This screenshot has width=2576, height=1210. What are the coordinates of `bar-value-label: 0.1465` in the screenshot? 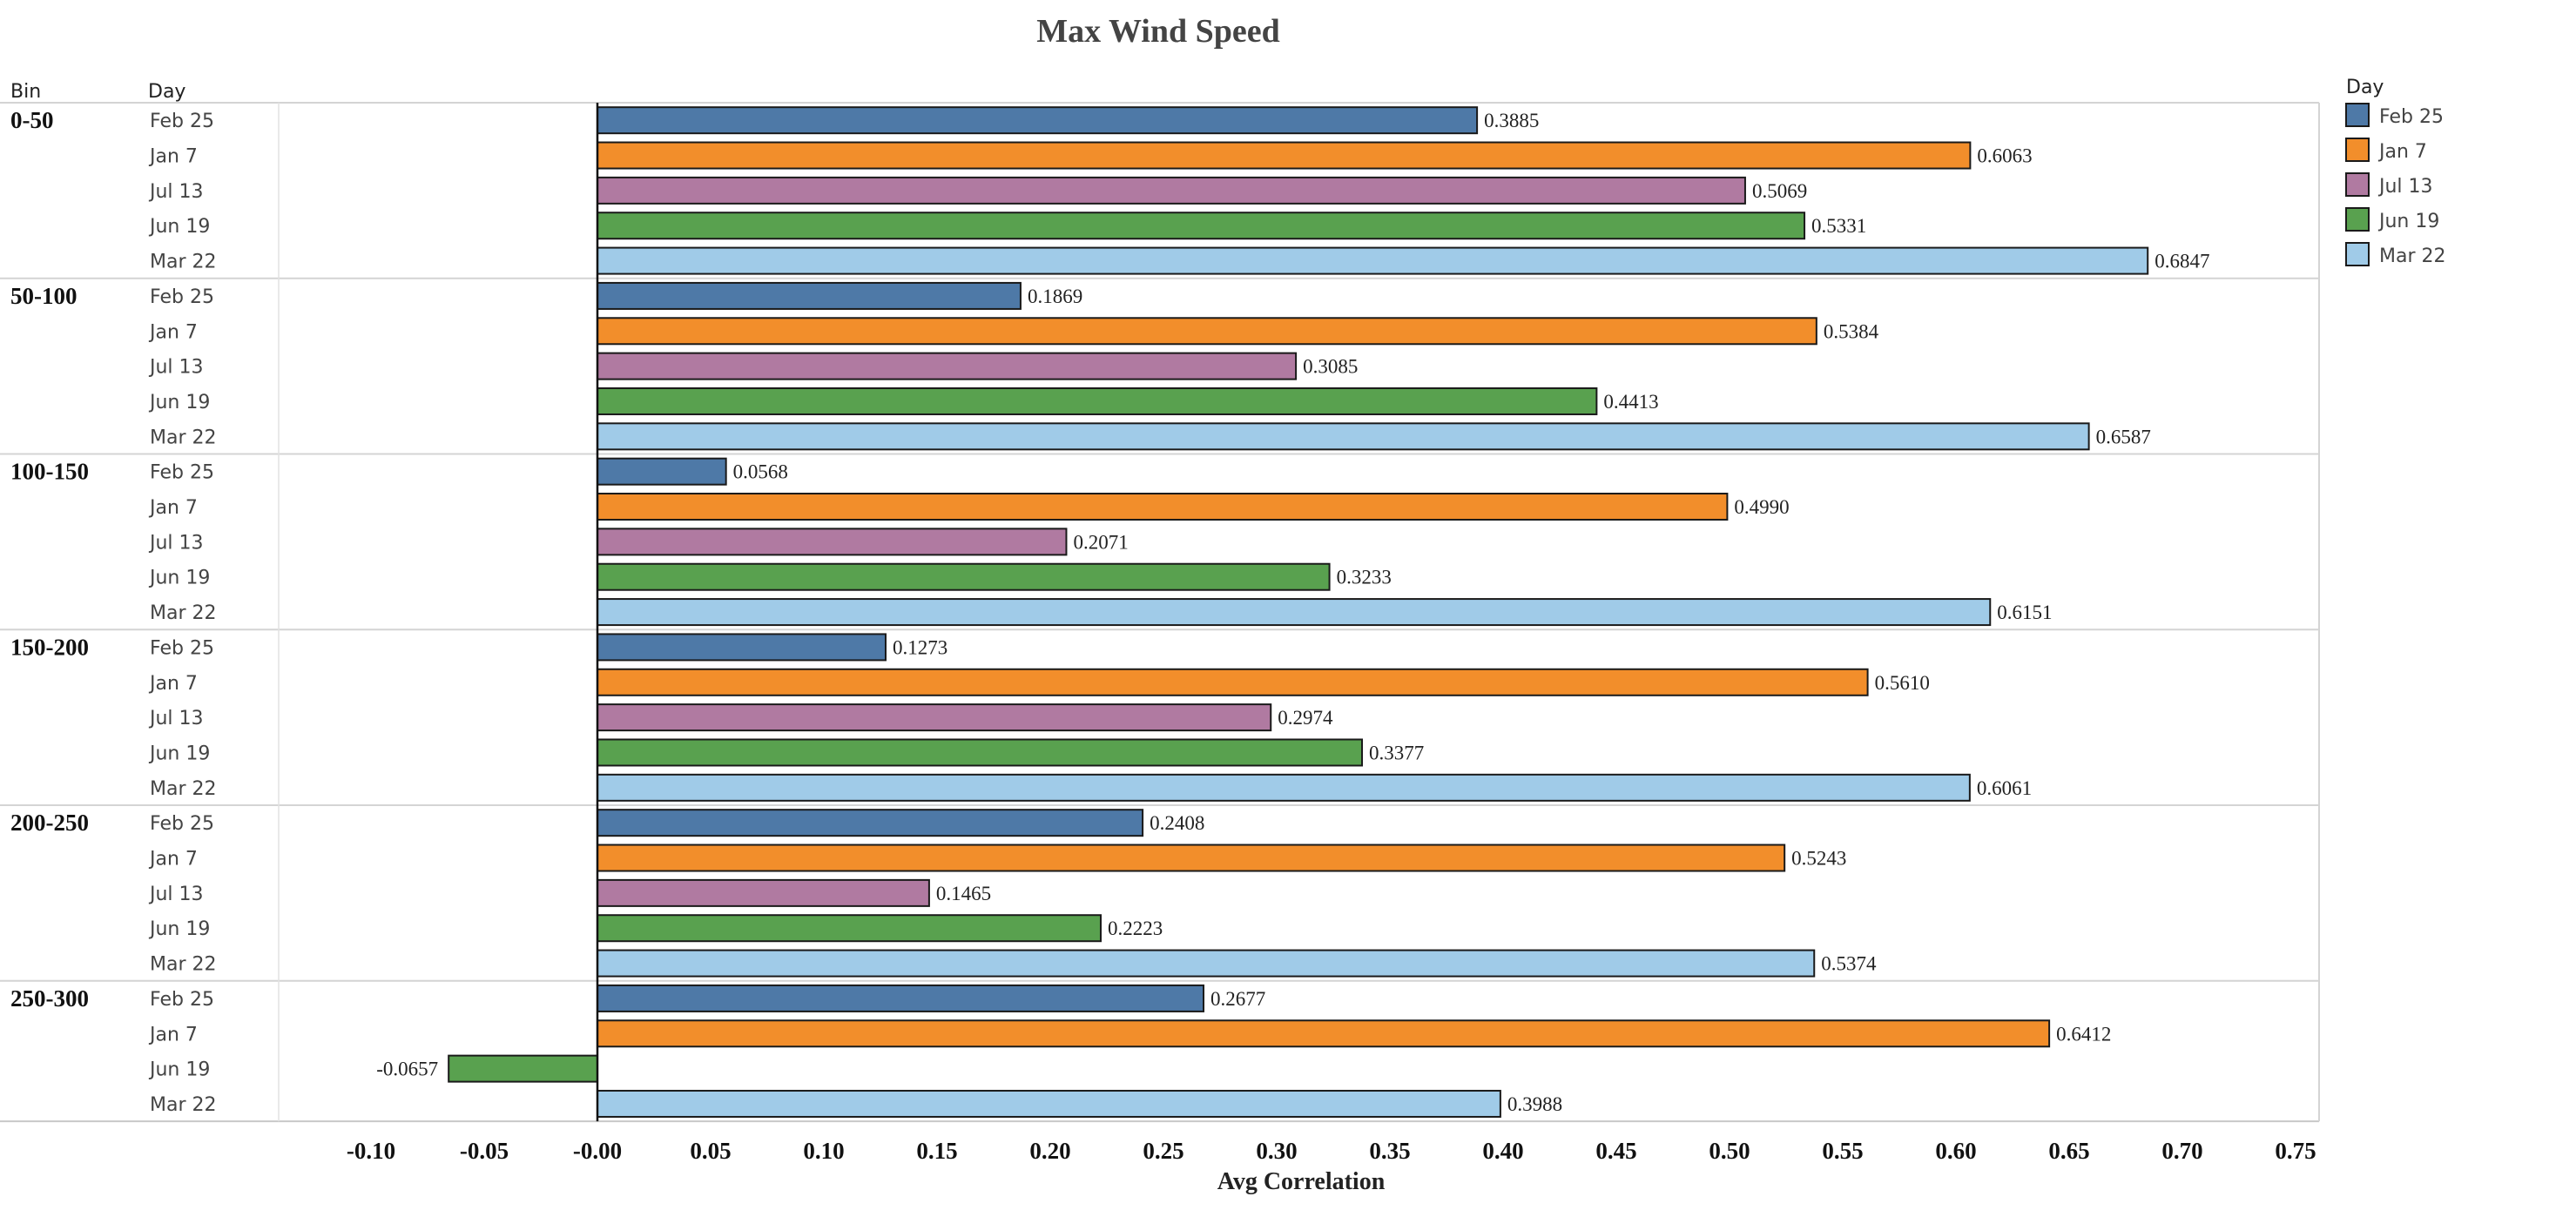 It's located at (963, 893).